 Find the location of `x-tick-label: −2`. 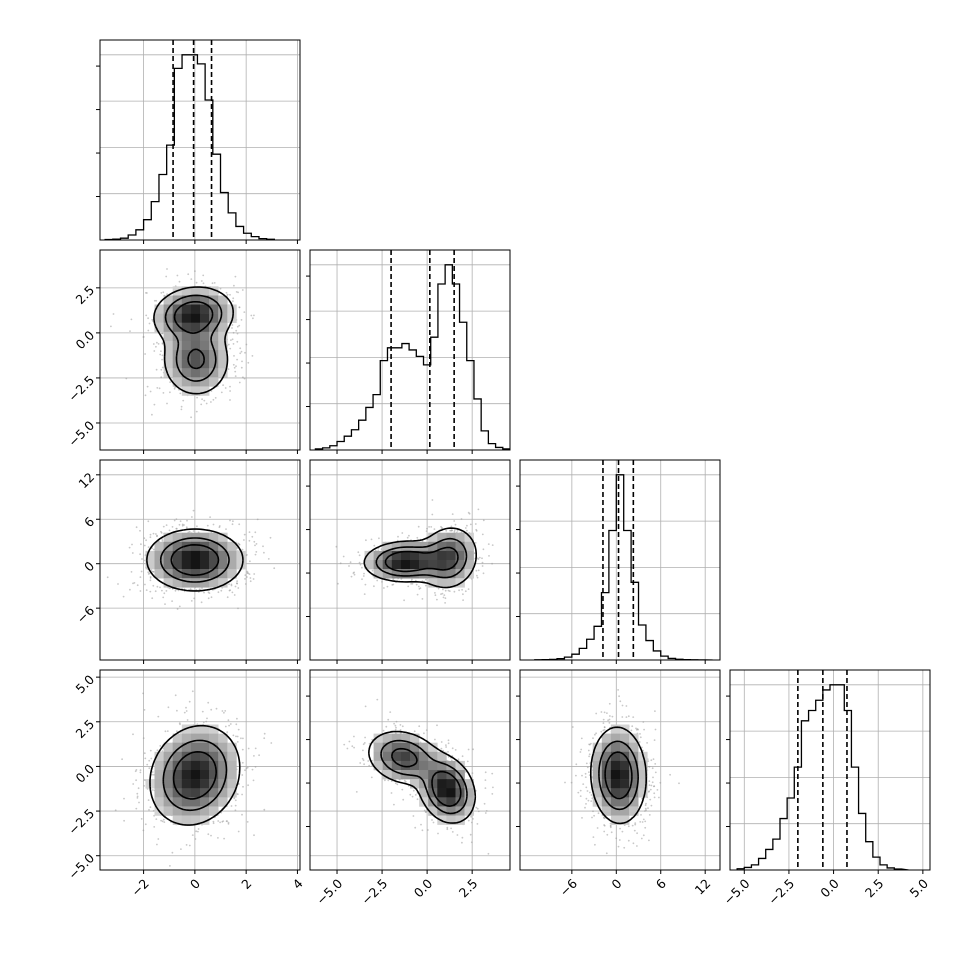

x-tick-label: −2 is located at coordinates (140, 888).